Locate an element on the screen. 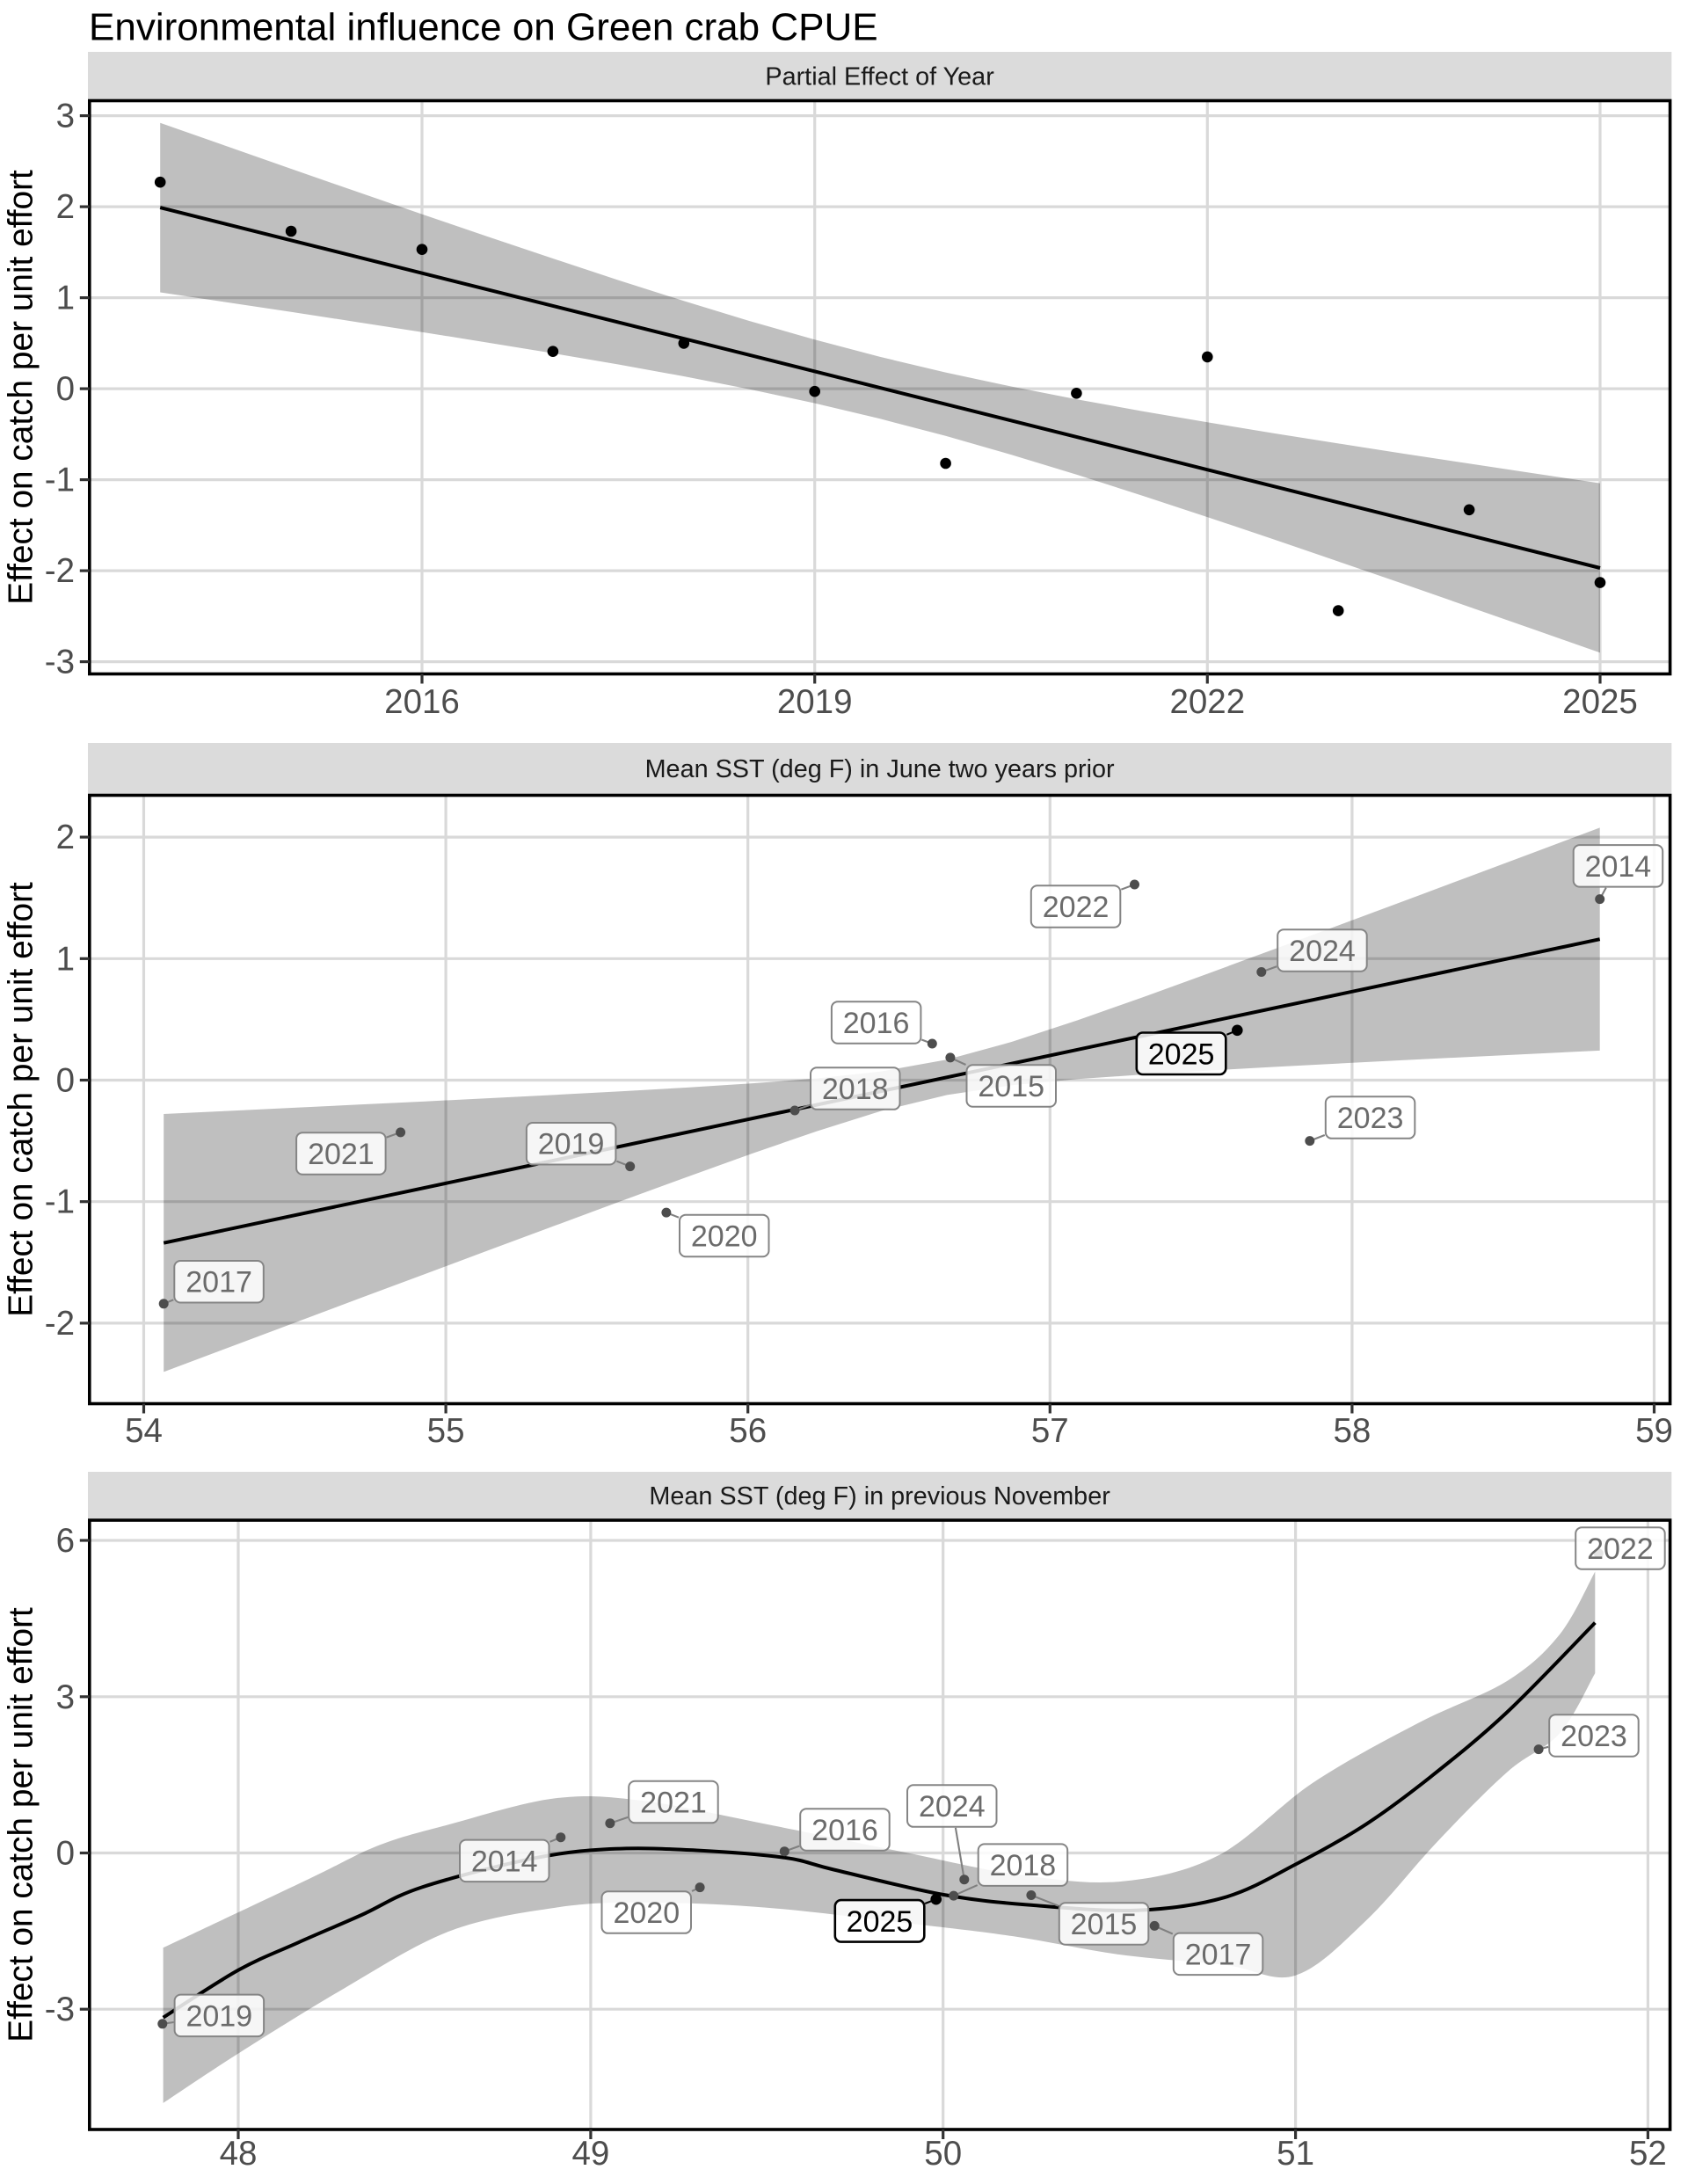 The image size is (1688, 2184). svg-text: 59 is located at coordinates (1654, 1431).